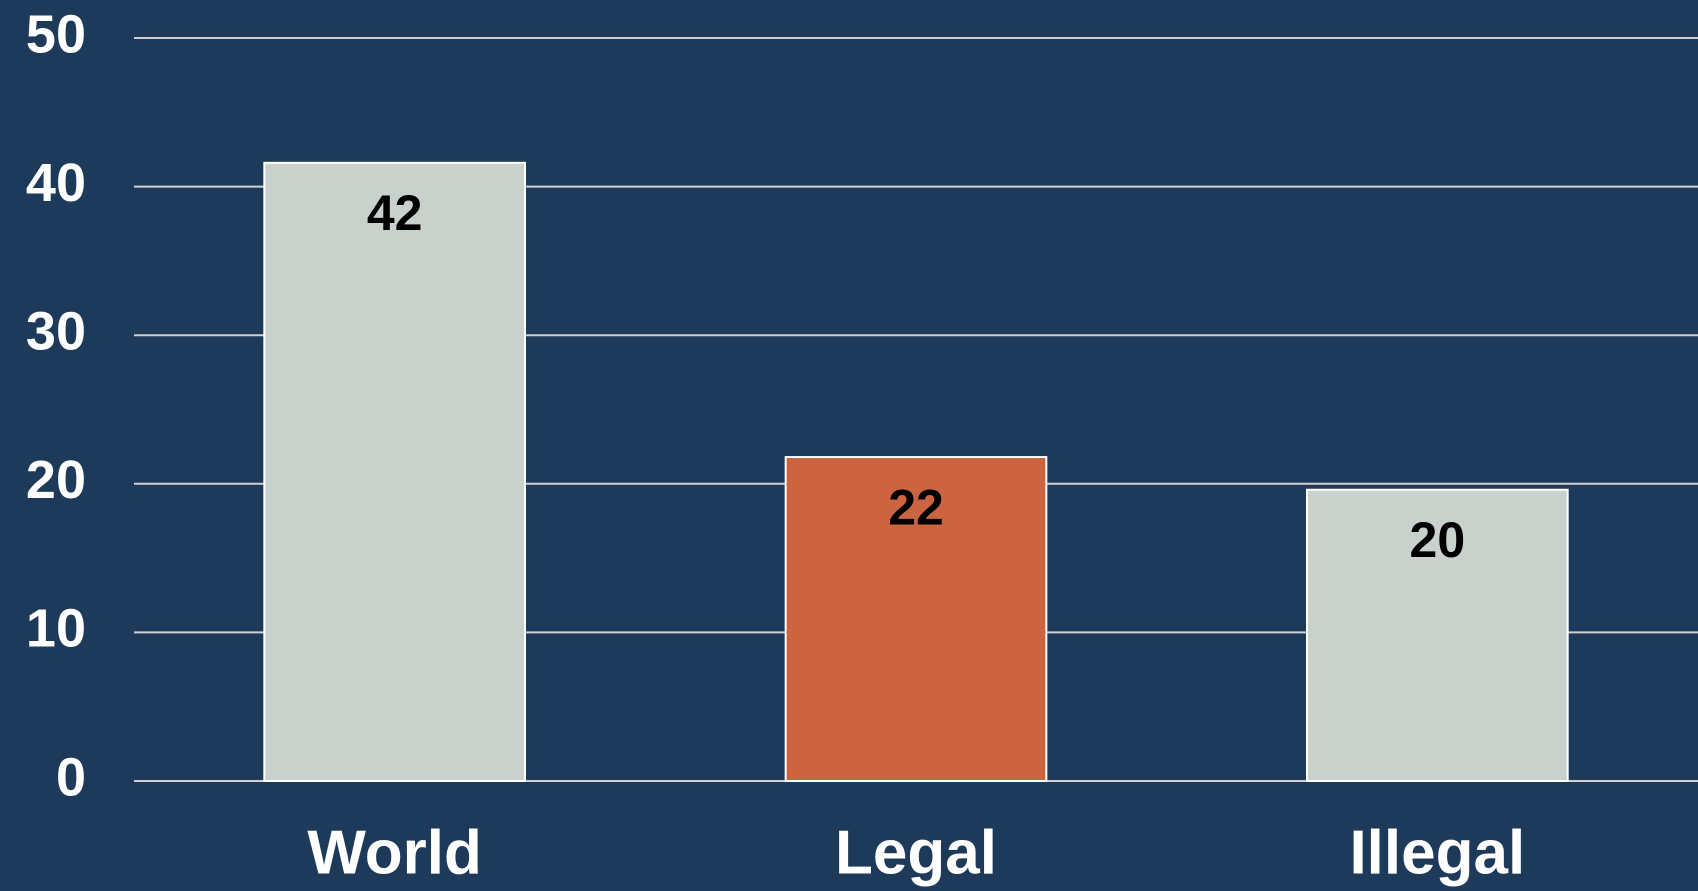 The height and width of the screenshot is (891, 1698). Describe the element at coordinates (56, 629) in the screenshot. I see `y-tick-label: 10` at that location.